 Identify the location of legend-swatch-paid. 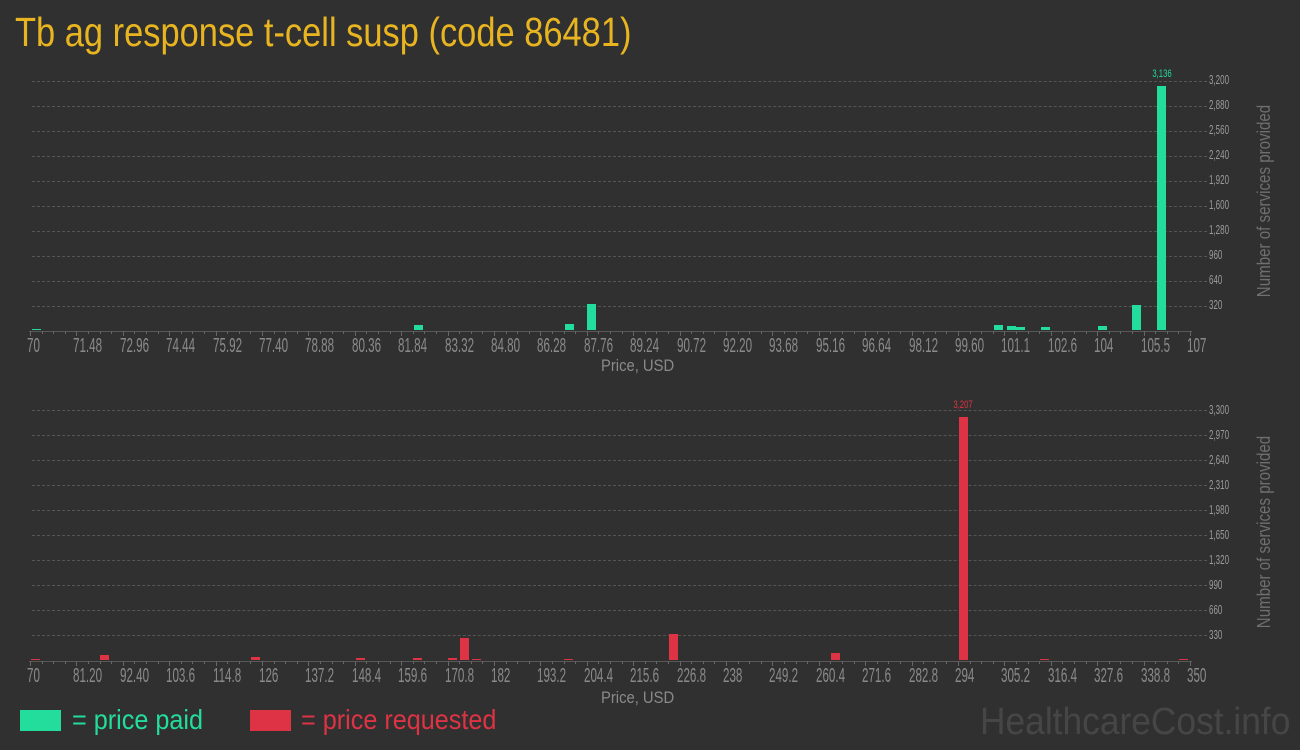
(40, 720).